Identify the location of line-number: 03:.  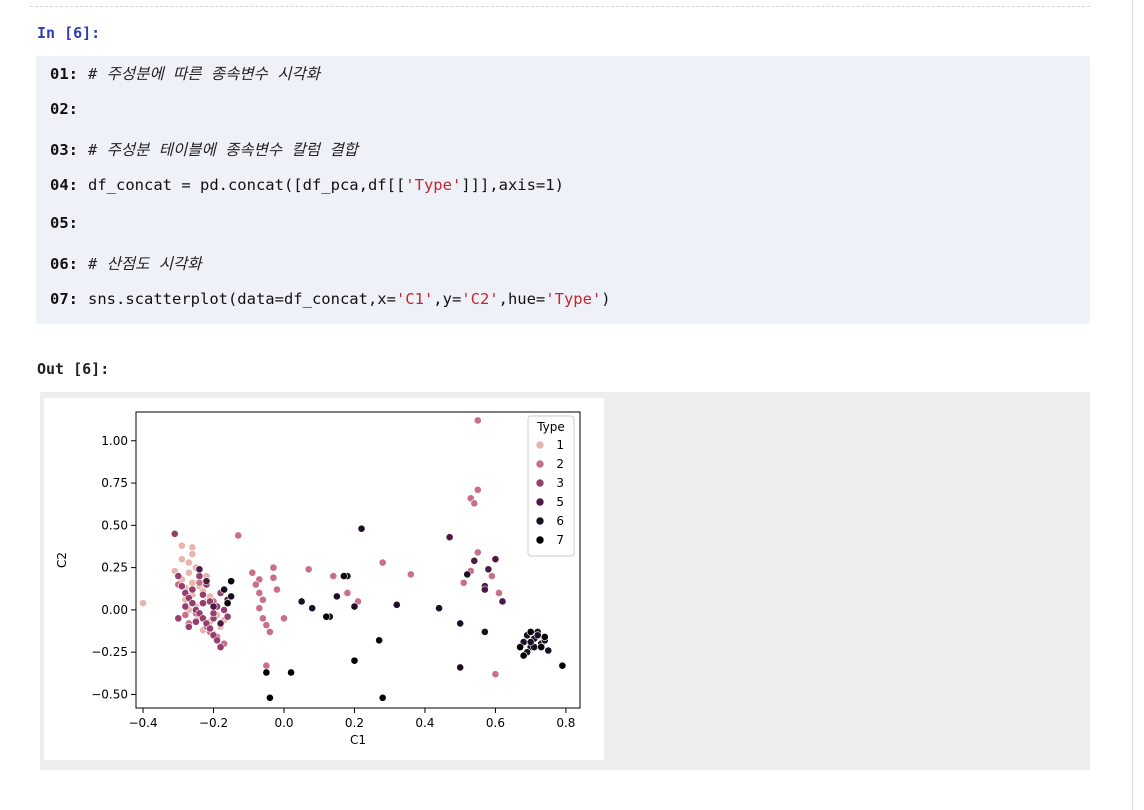
(64, 150).